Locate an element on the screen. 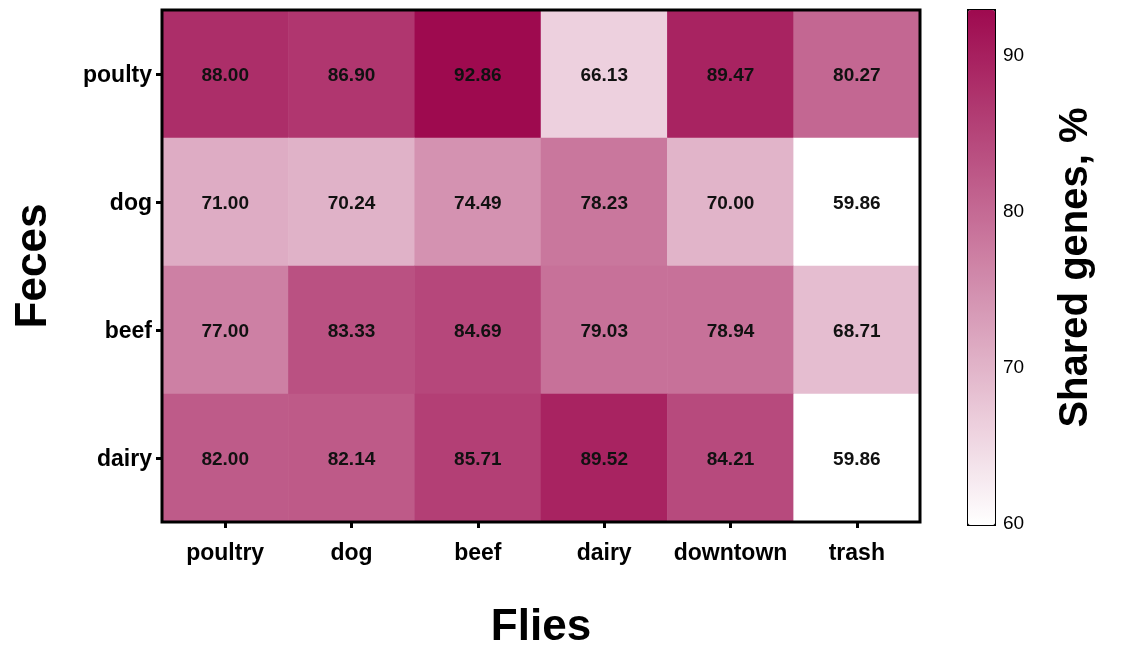  data-label: 80.27 is located at coordinates (857, 74).